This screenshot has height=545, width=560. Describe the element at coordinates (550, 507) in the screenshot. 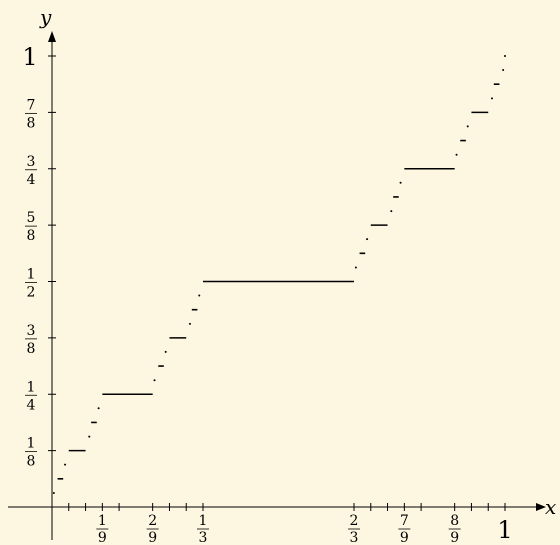

I see `x-axis-label: x` at that location.